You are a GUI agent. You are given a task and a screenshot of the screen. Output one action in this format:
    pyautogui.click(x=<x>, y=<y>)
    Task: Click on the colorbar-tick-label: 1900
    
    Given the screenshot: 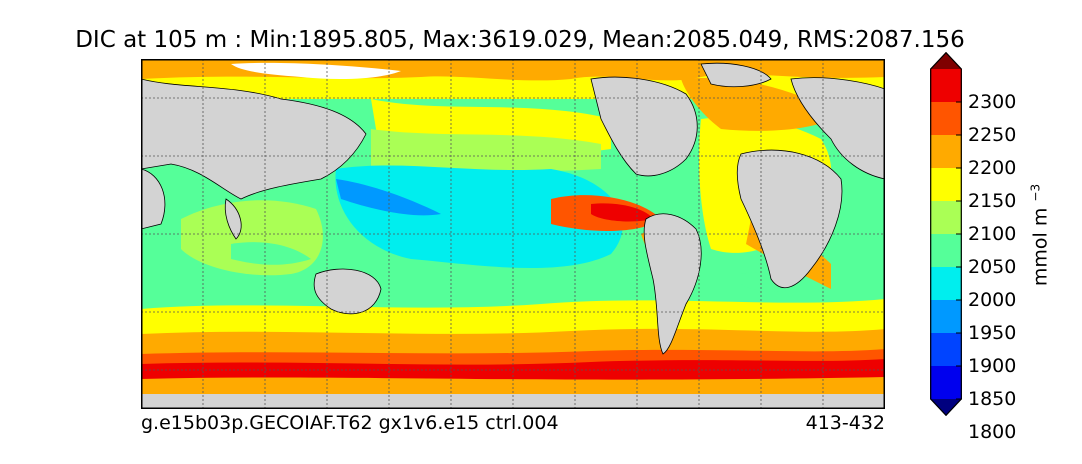 What is the action you would take?
    pyautogui.click(x=992, y=366)
    